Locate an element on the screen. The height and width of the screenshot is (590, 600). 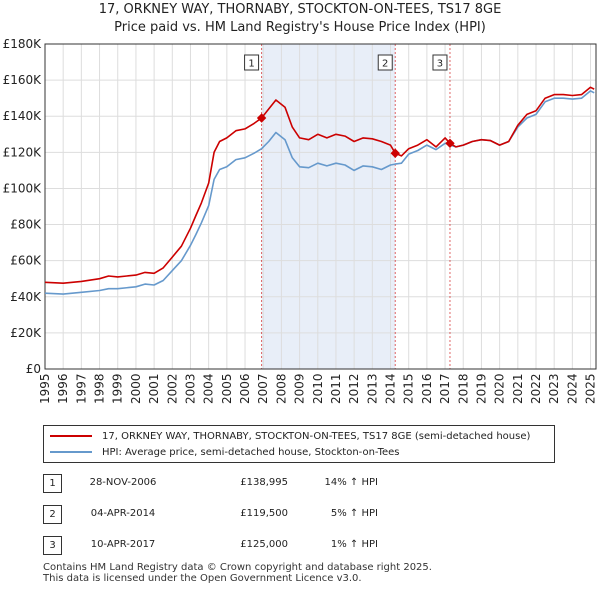
x-tick-label: 1996 is located at coordinates (63, 388).